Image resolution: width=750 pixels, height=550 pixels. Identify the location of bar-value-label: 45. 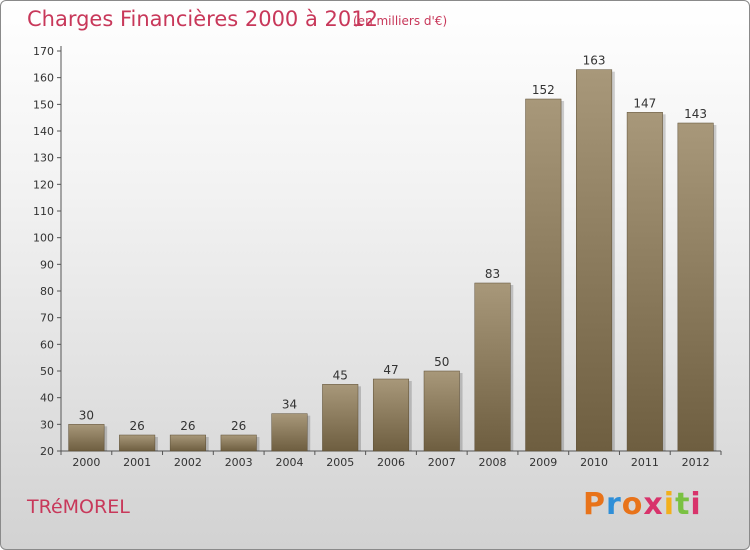
(340, 375).